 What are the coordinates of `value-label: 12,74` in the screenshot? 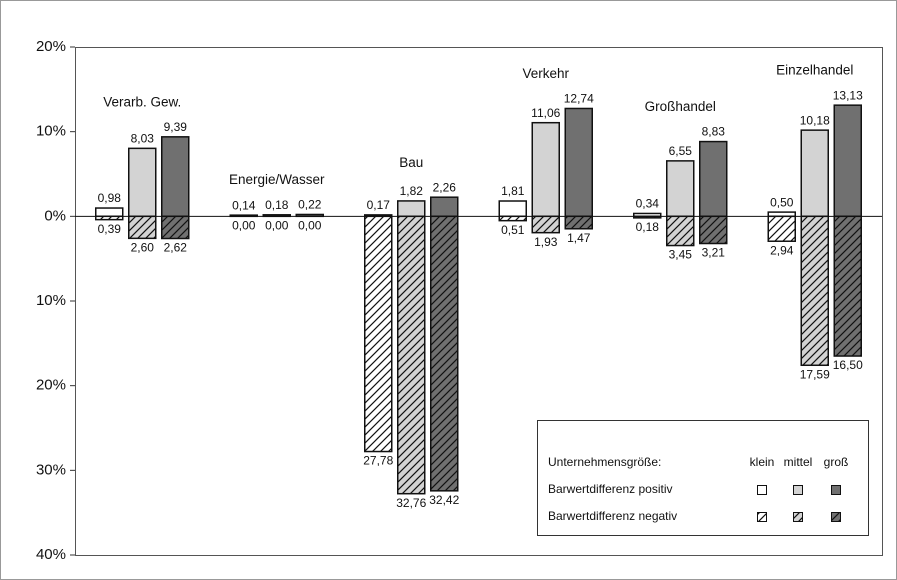 It's located at (579, 99).